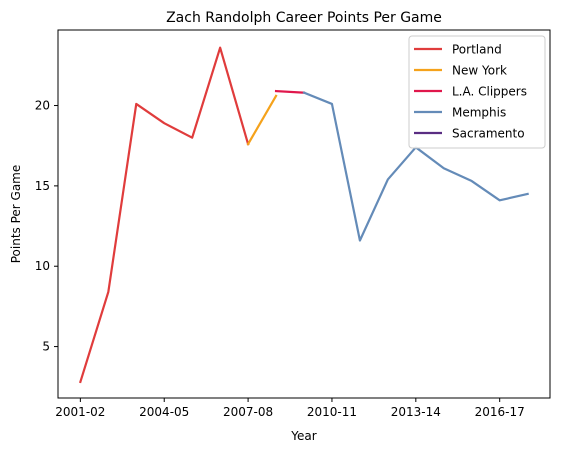 The image size is (566, 453). I want to click on y-axis-ticks: 5 10 15 20, so click(46, 226).